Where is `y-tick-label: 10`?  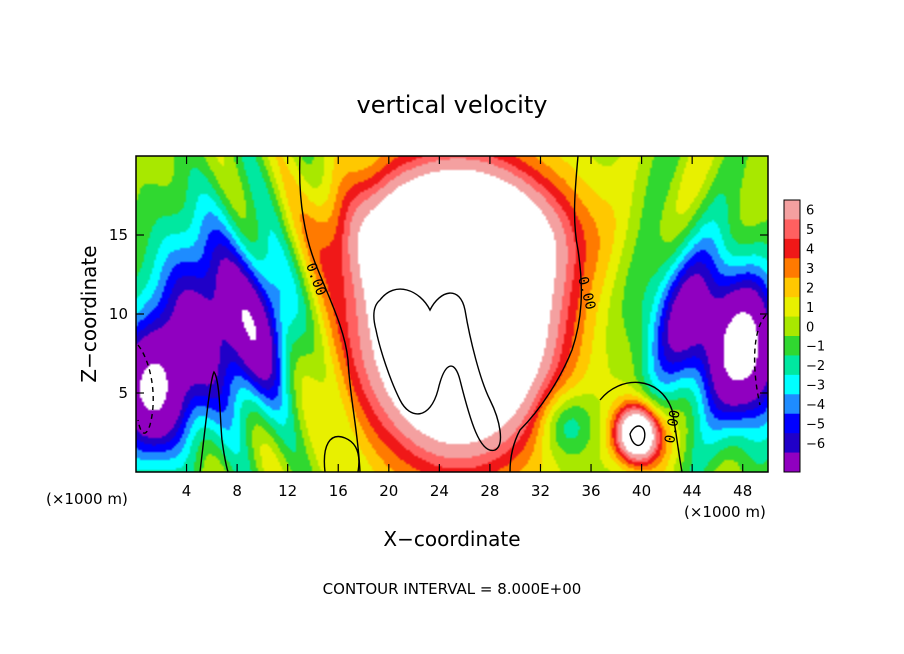 y-tick-label: 10 is located at coordinates (118, 314).